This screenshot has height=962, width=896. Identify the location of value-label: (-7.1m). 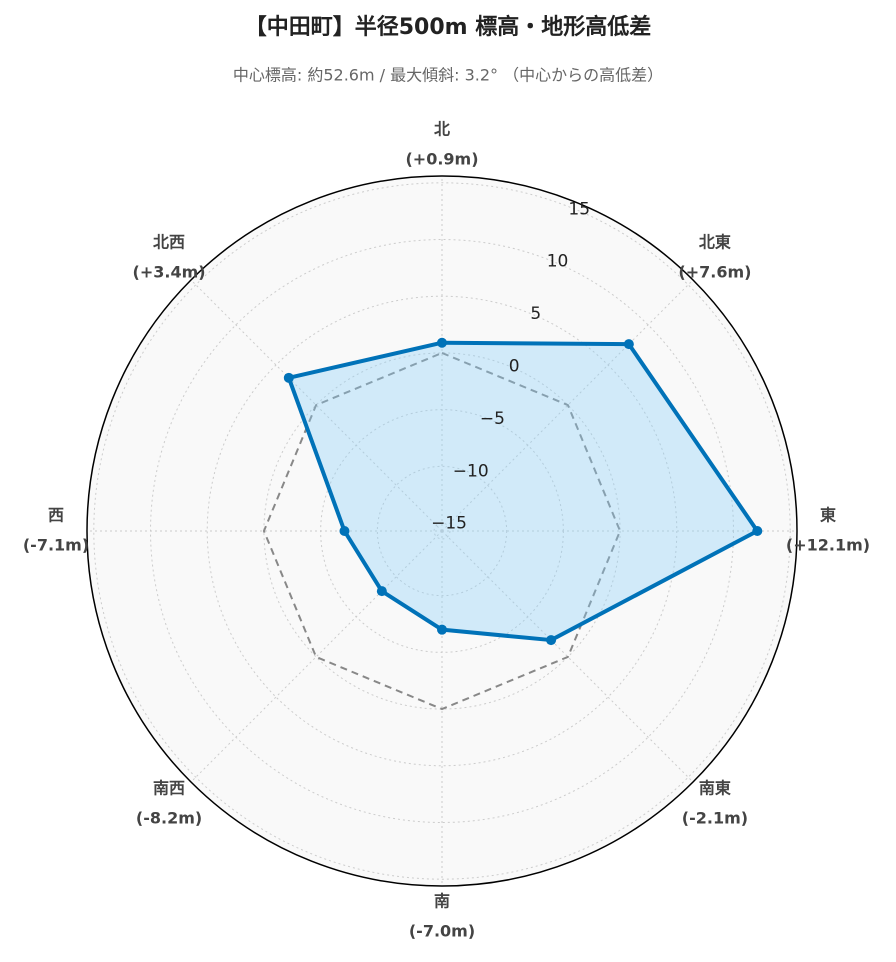
(56, 545).